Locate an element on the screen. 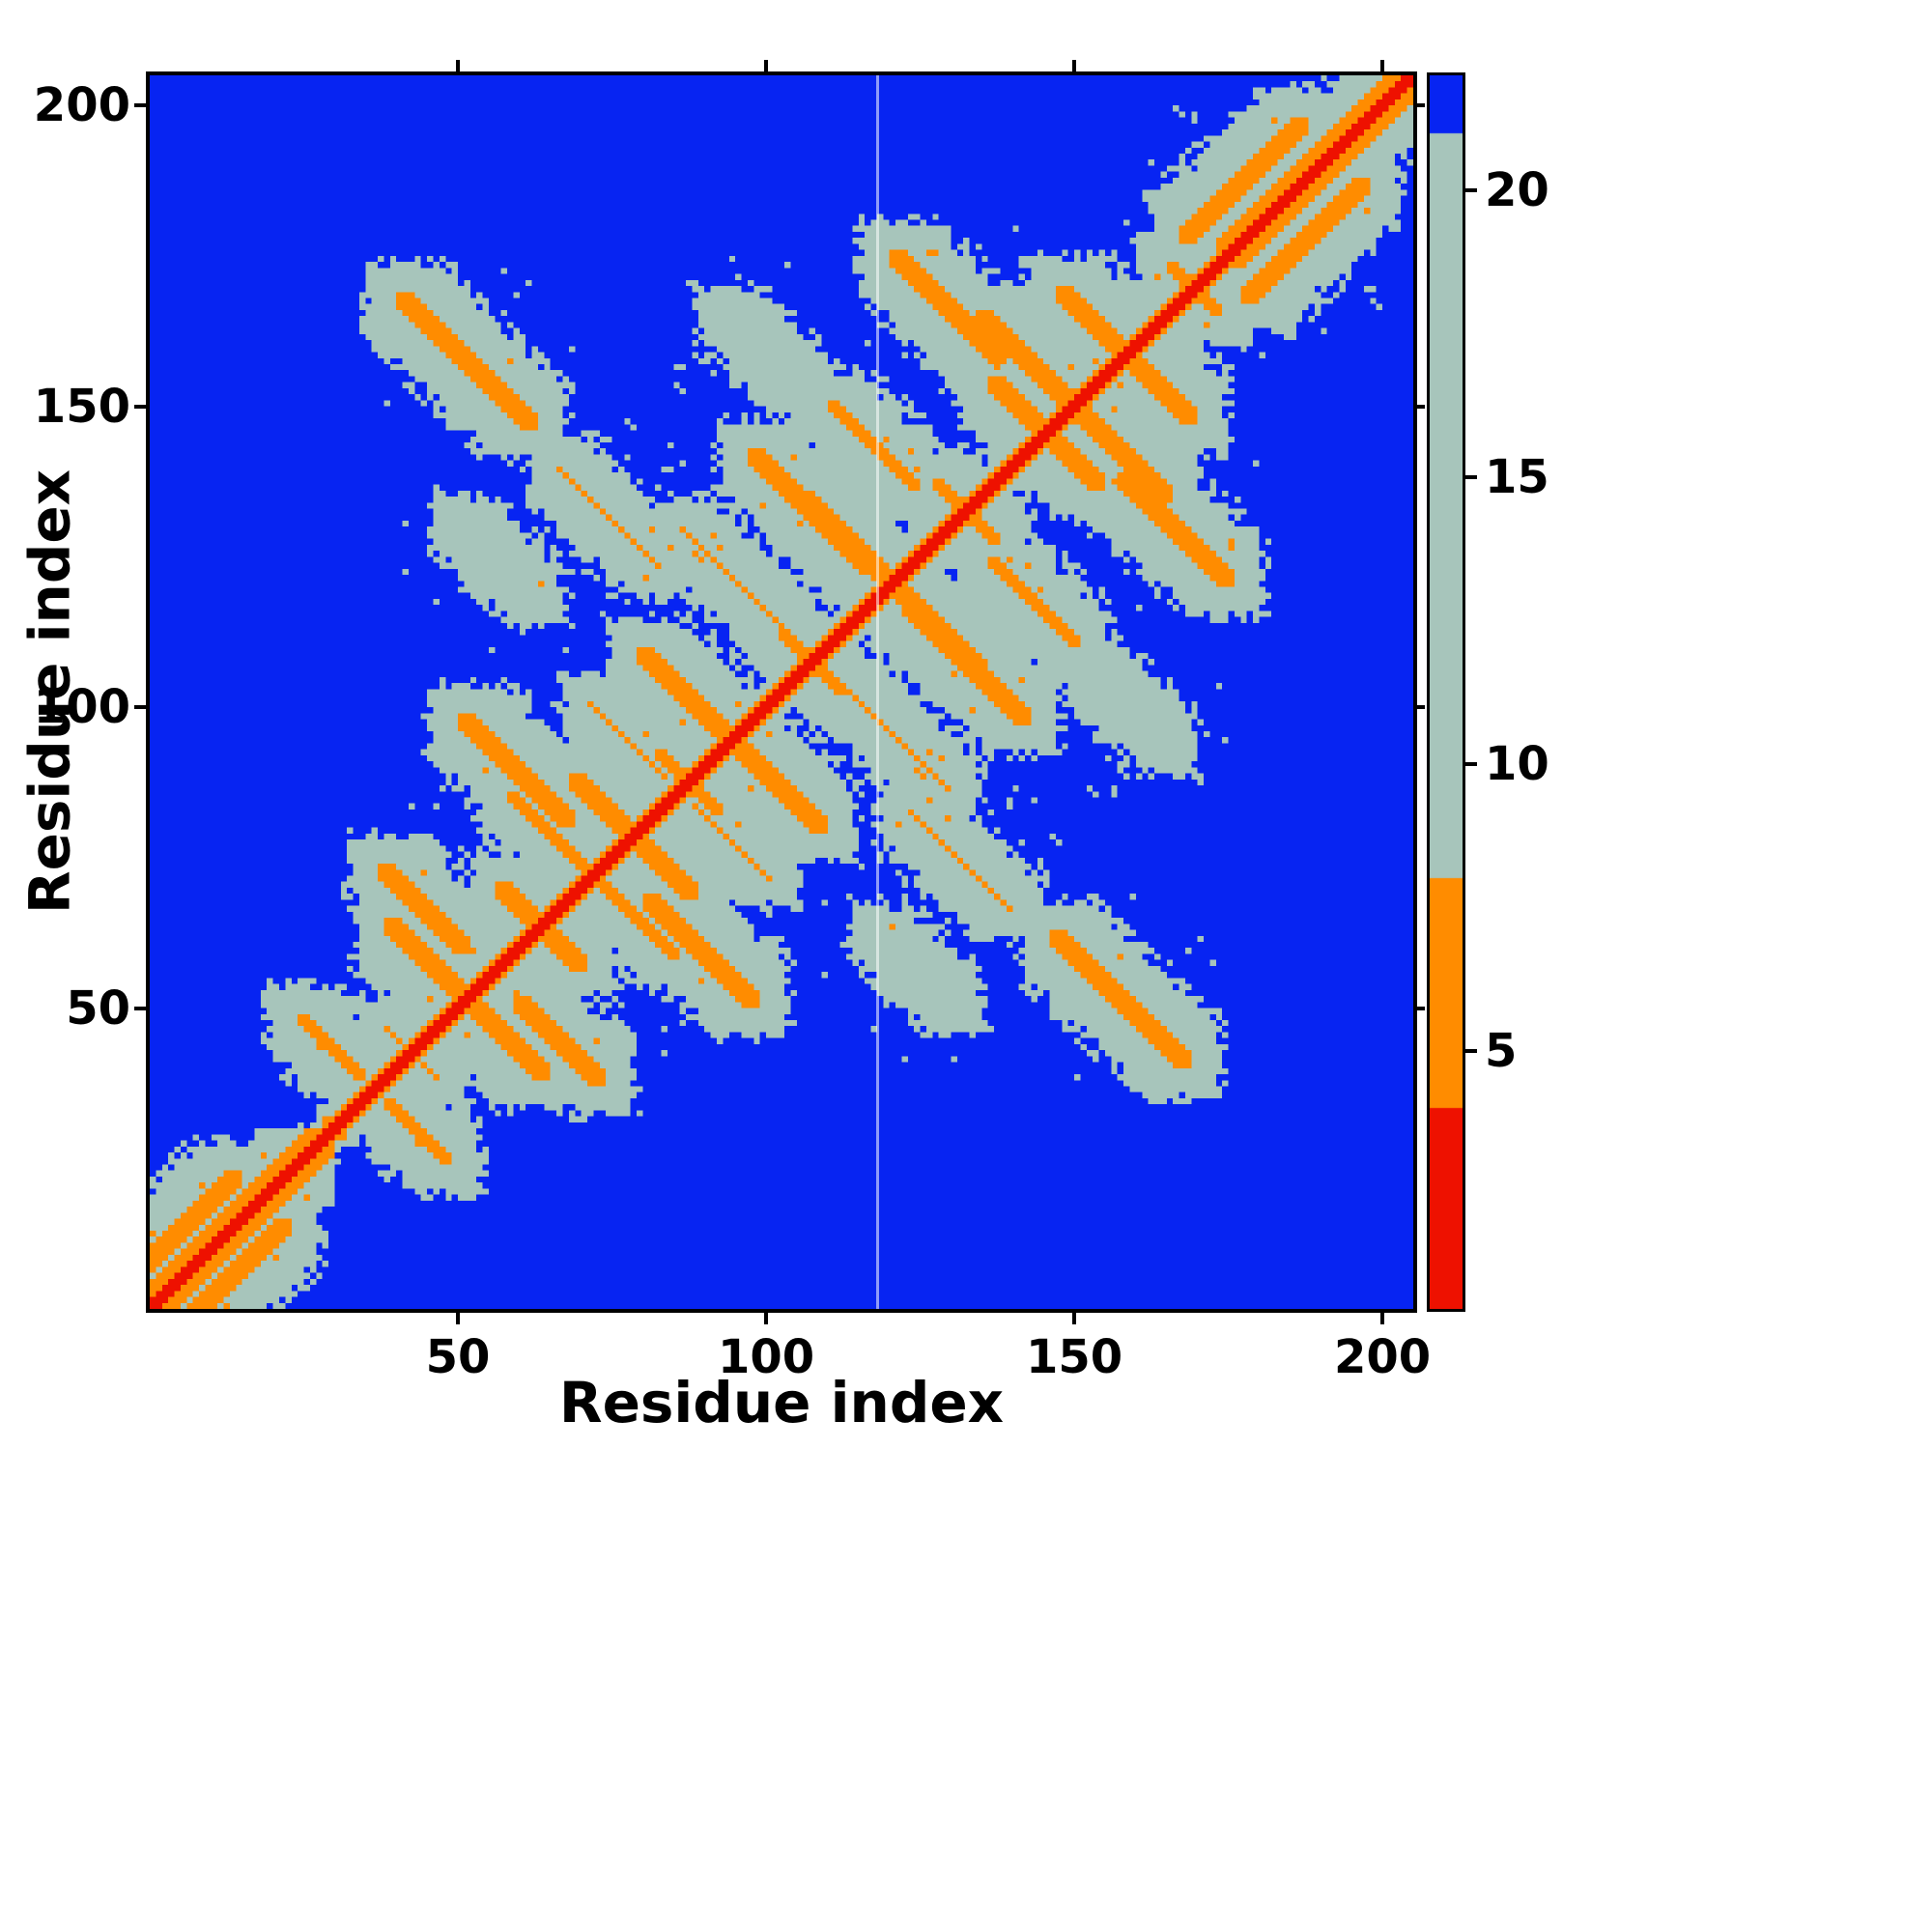  colorbar-tick-label: 10 is located at coordinates (1517, 763).